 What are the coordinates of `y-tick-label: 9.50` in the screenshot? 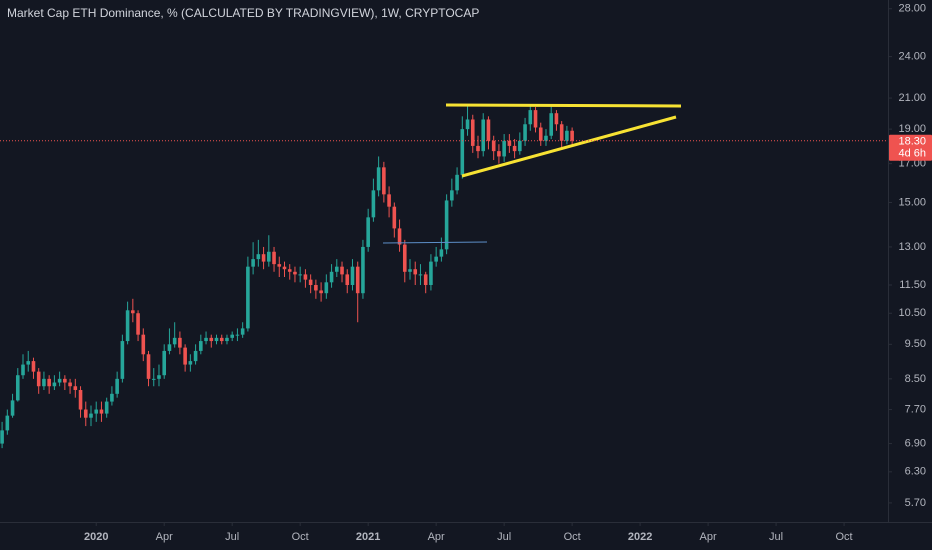 It's located at (915, 344).